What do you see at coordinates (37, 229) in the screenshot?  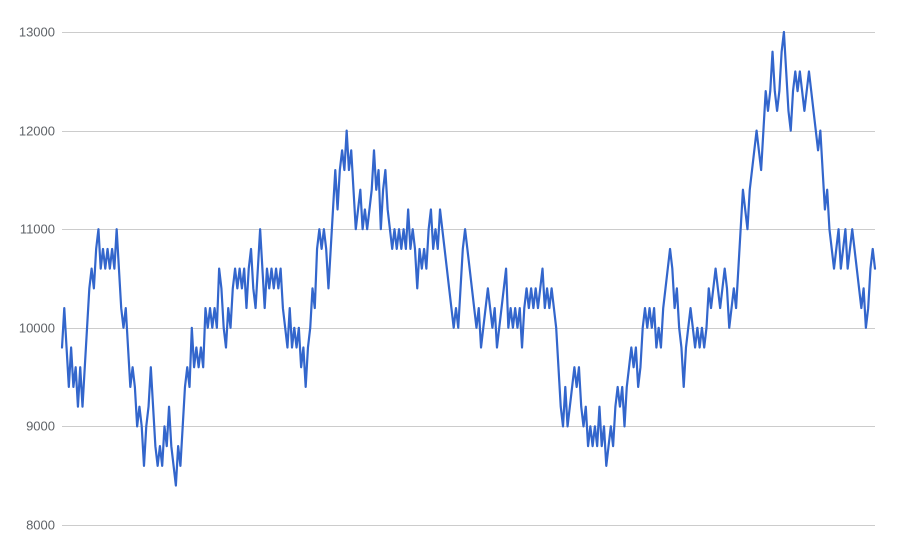 I see `y-tick-label: 11000` at bounding box center [37, 229].